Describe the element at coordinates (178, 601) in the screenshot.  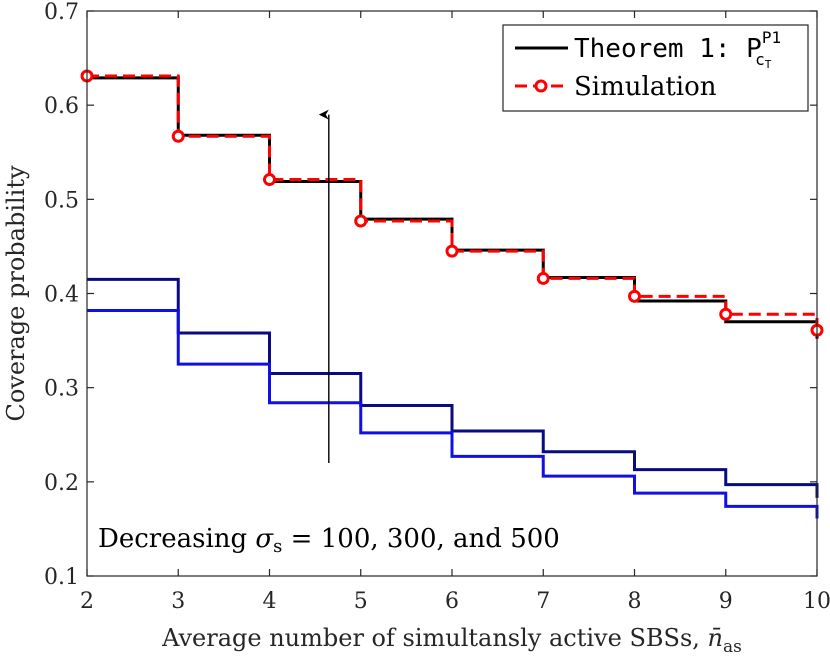
I see `x-tick-label: 3` at that location.